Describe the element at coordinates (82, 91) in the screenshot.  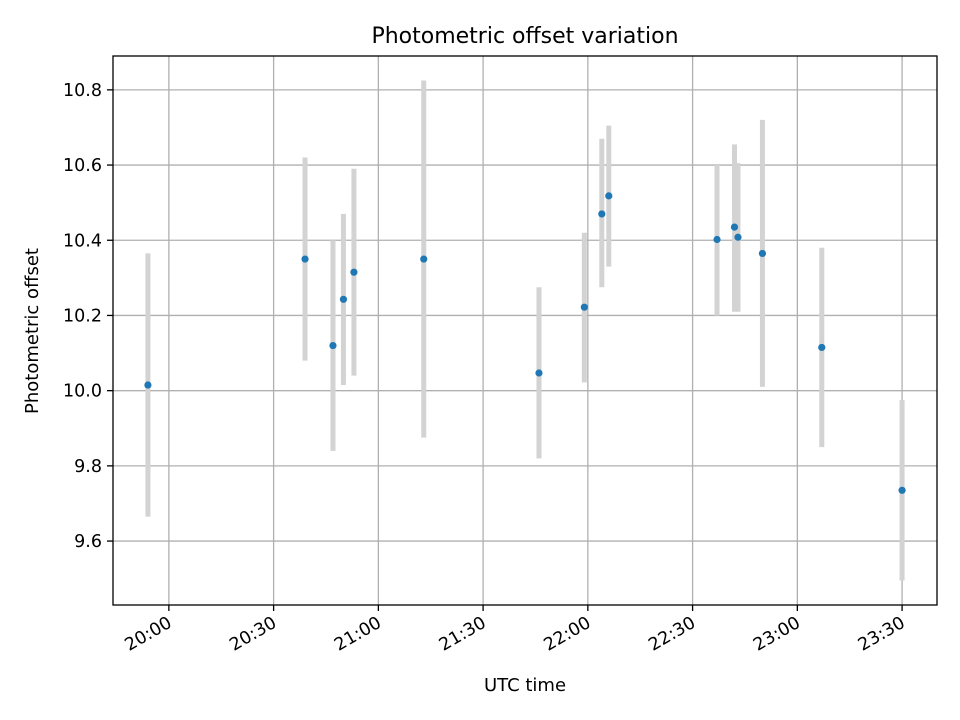
I see `y-tick-label: 10.8` at that location.